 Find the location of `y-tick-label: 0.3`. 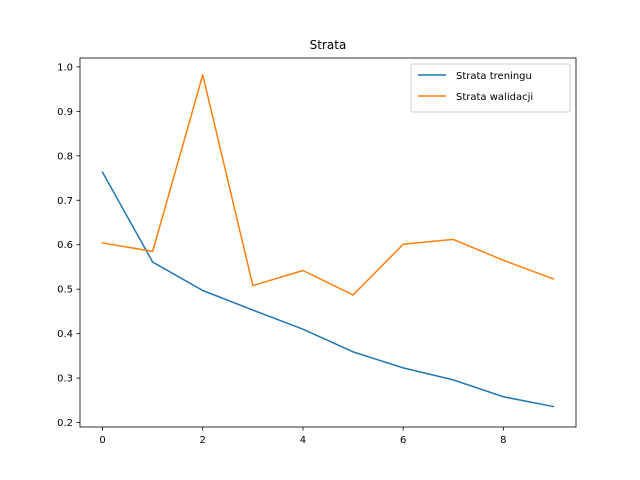

y-tick-label: 0.3 is located at coordinates (65, 379).